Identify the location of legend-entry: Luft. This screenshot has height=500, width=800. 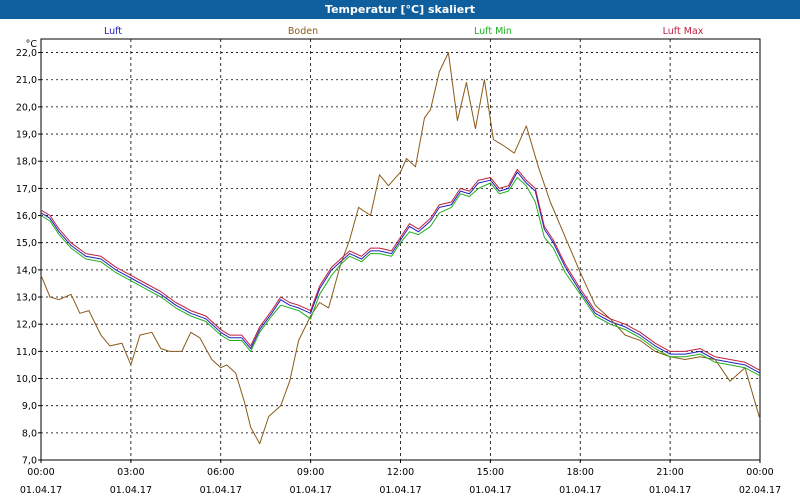
(113, 31).